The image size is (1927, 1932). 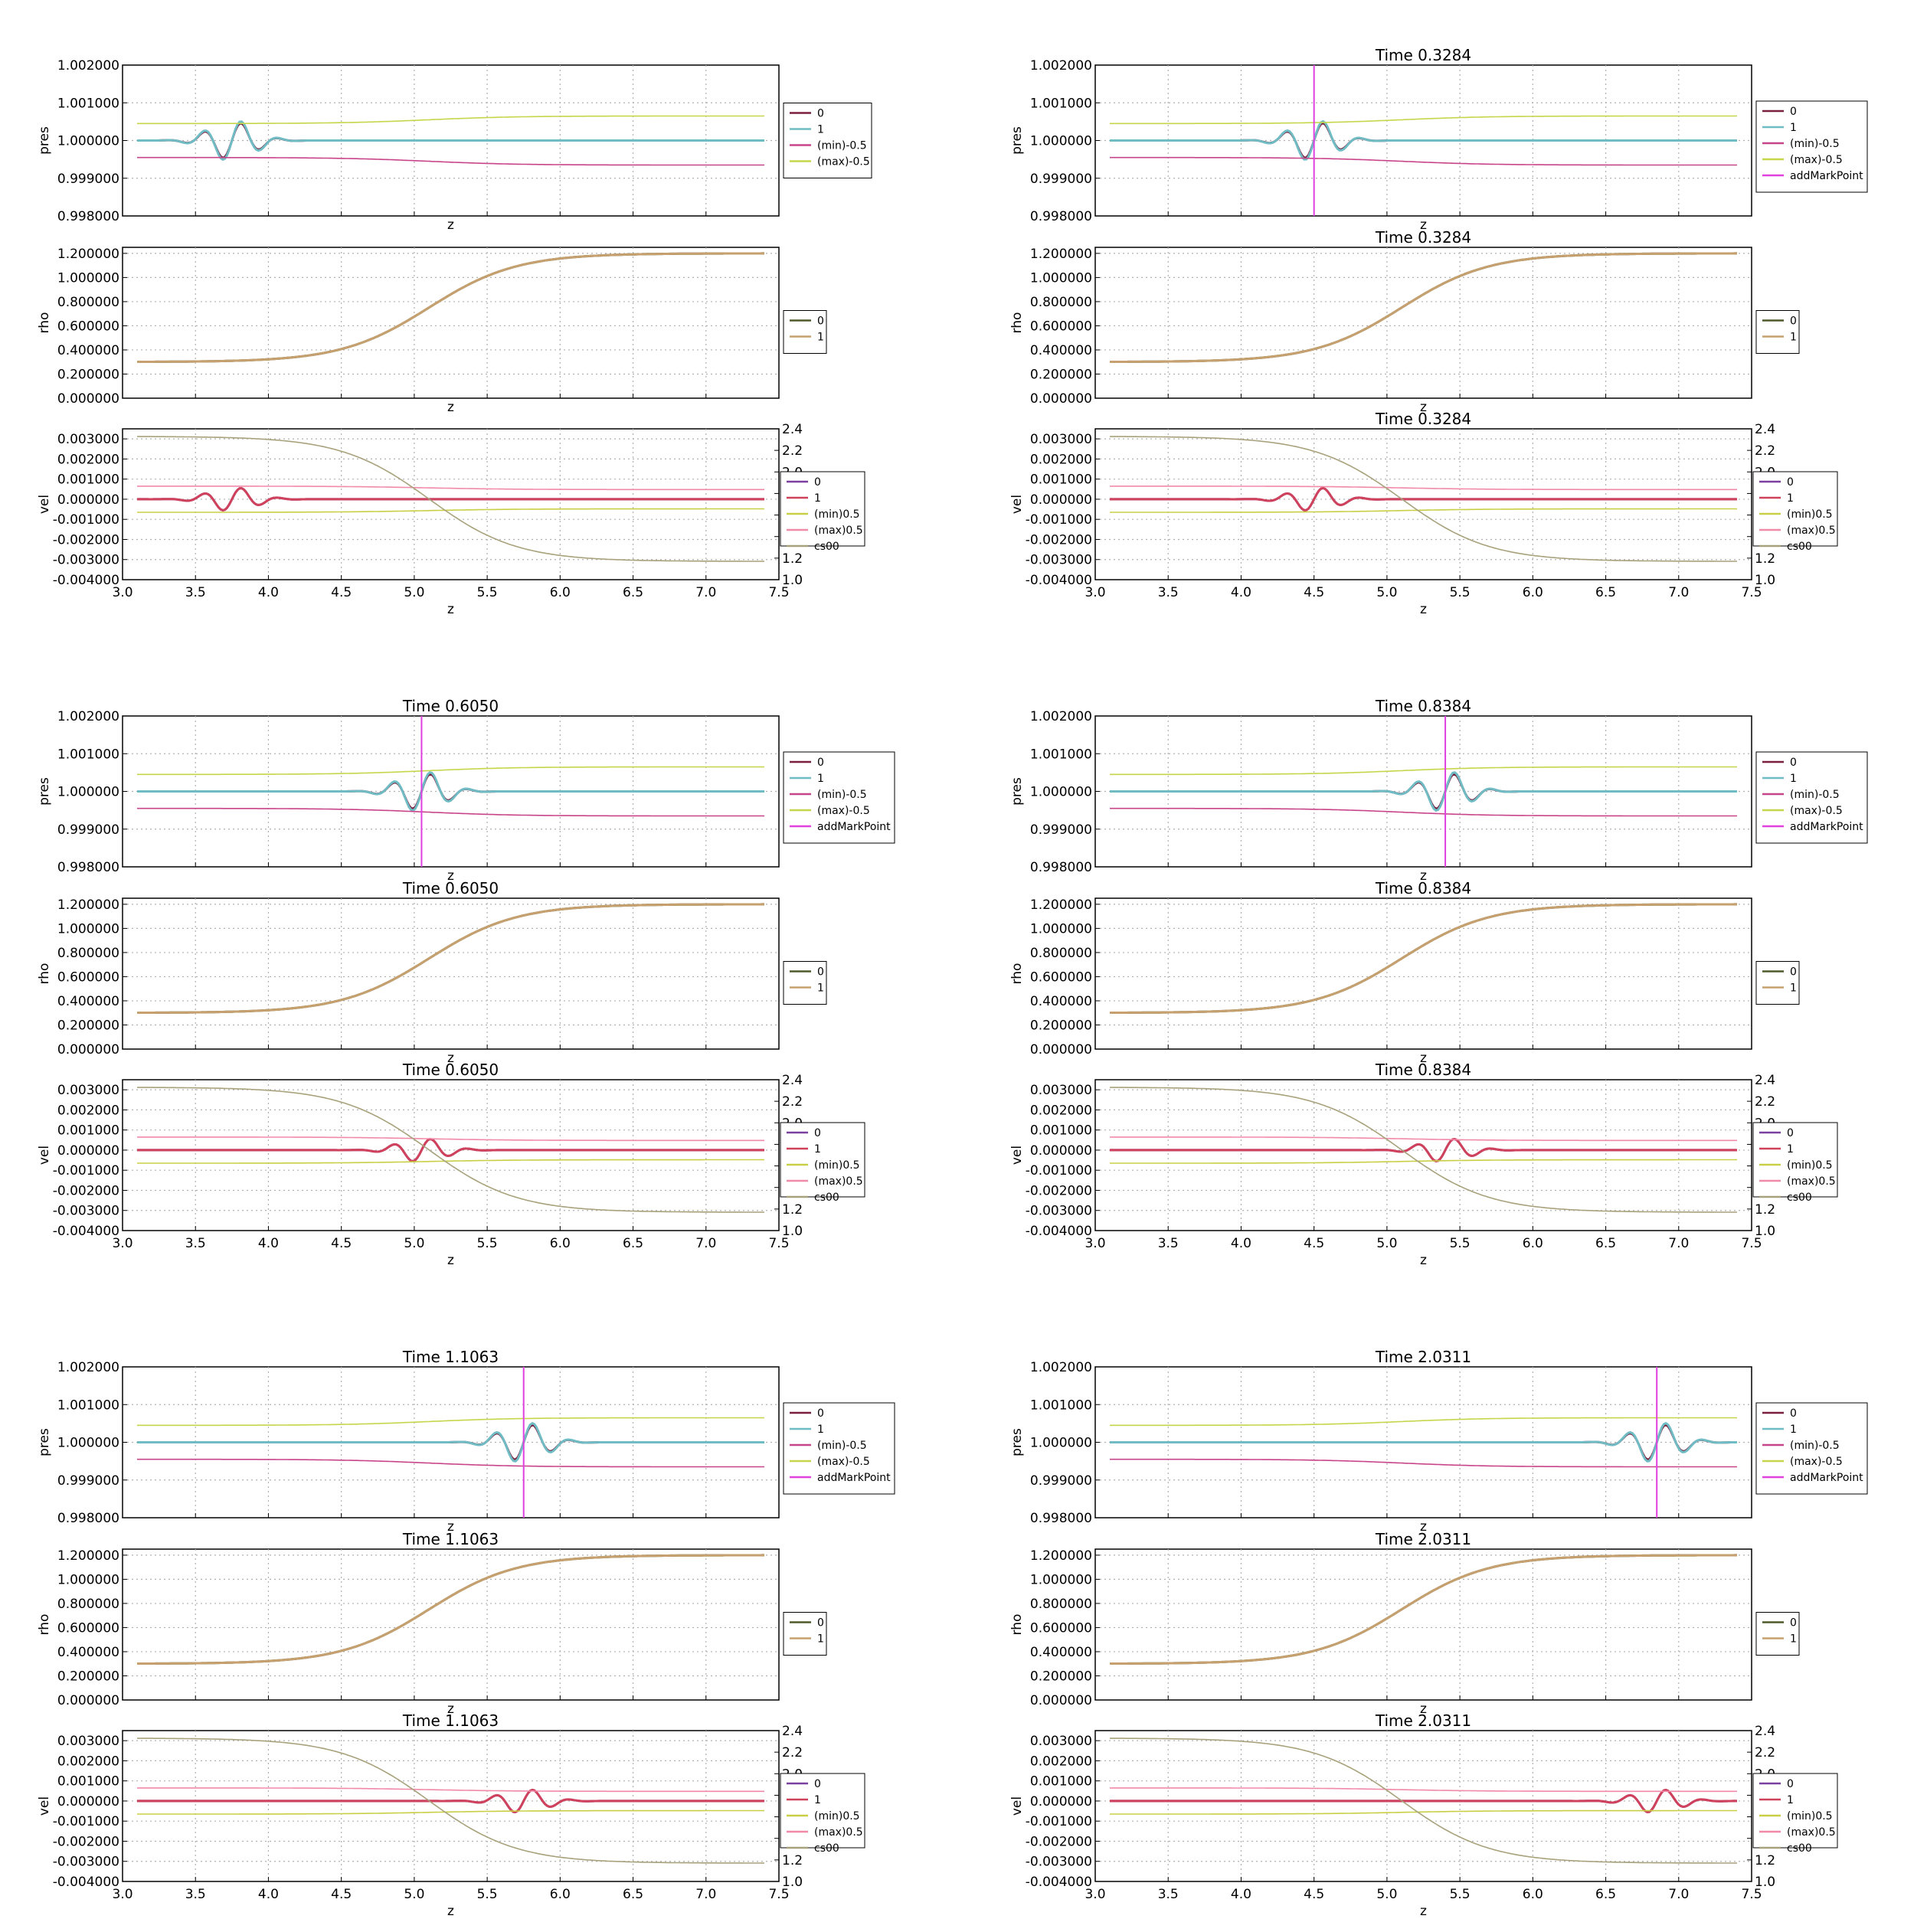 I want to click on x-tick-label: 5.5, so click(x=487, y=1243).